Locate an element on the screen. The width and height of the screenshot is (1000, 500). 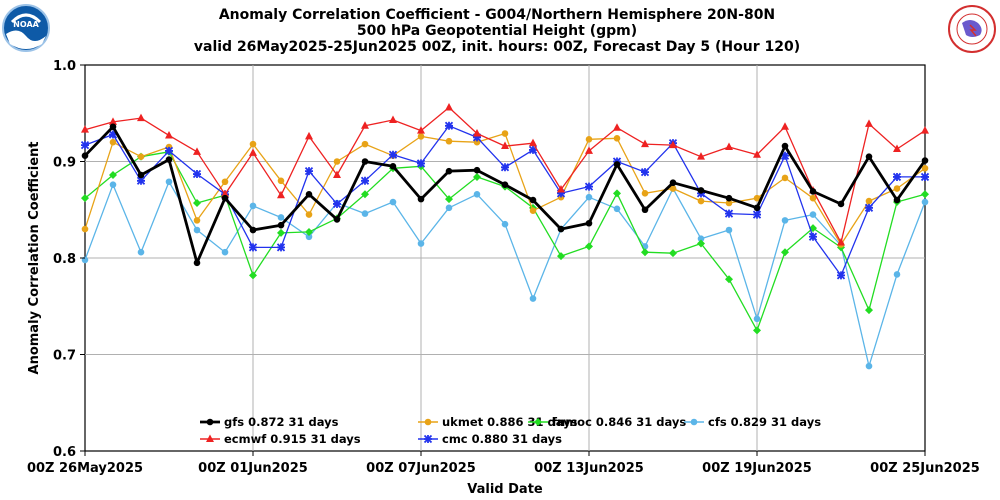
legend-item-cmc: cmc 0.880 31 days is located at coordinates (490, 439).